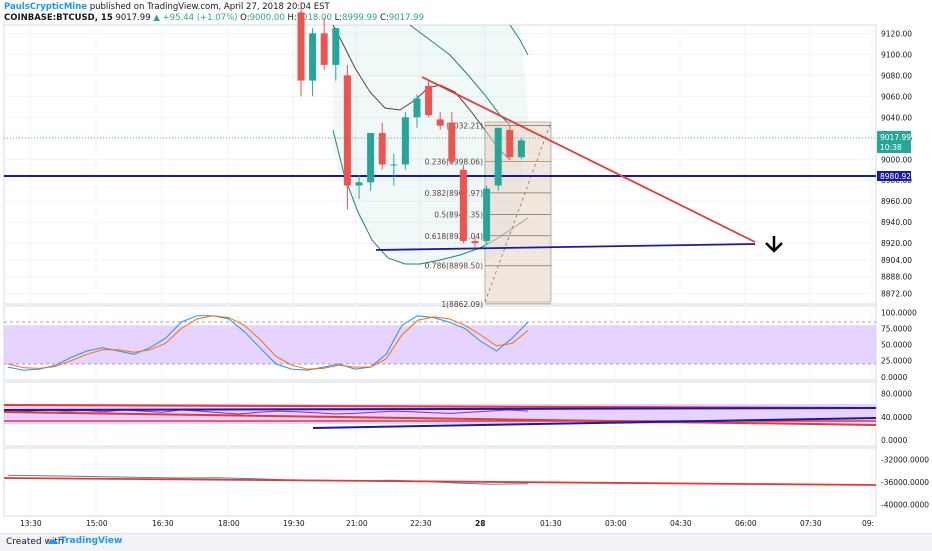 This screenshot has height=551, width=932. What do you see at coordinates (133, 18) in the screenshot?
I see `last-price: 9017.99` at bounding box center [133, 18].